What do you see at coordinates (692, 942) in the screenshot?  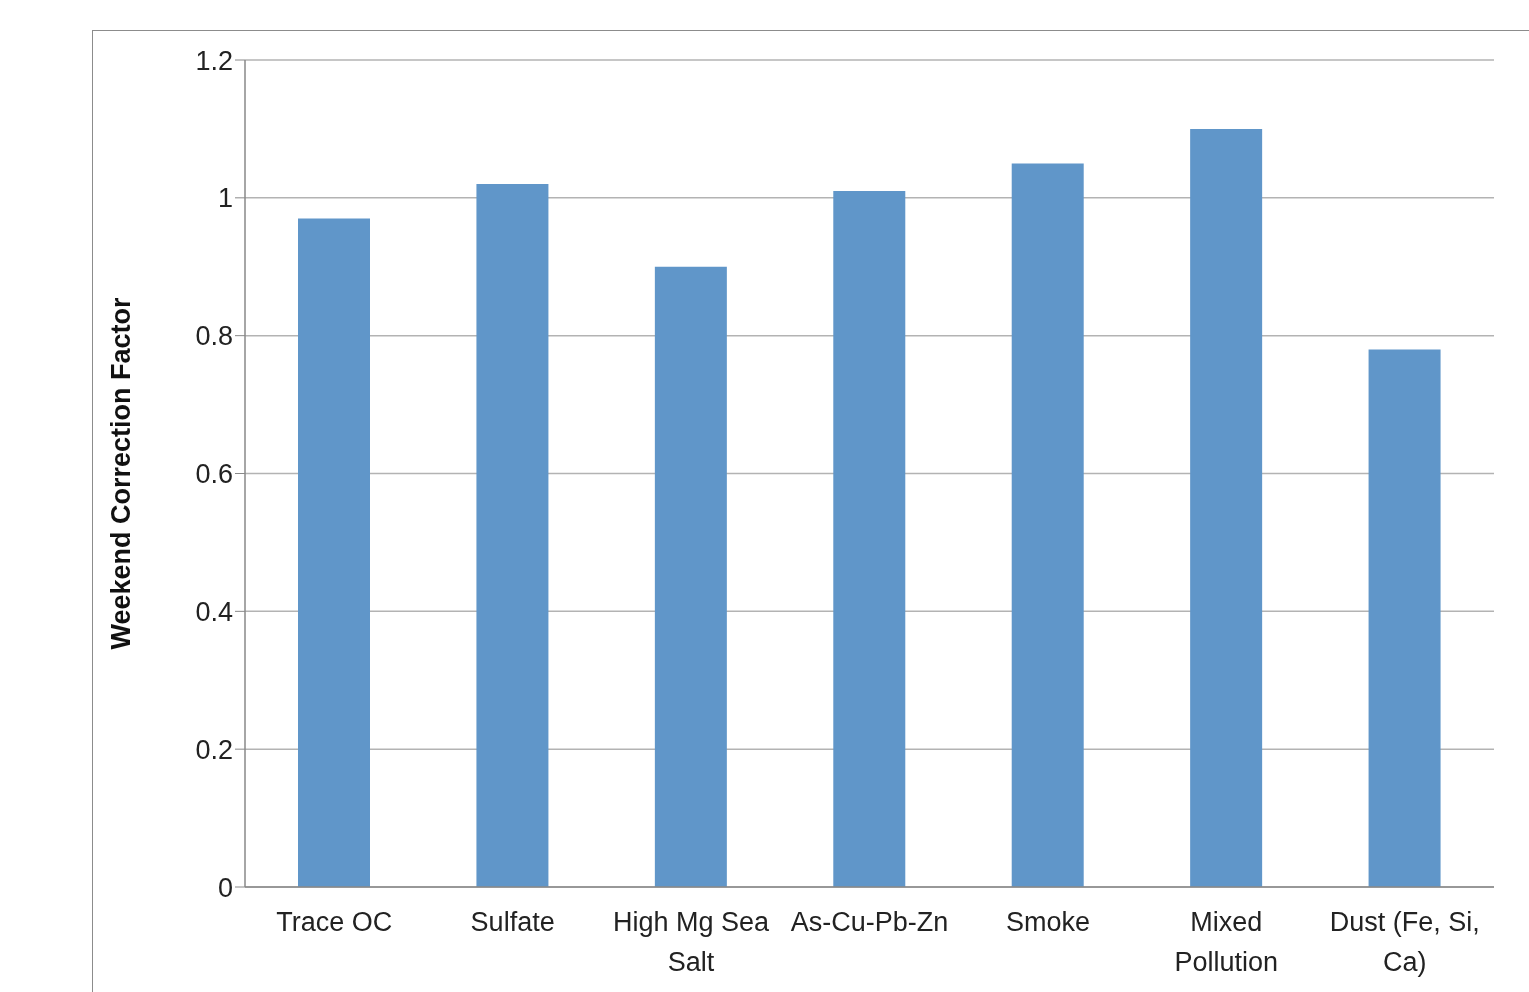 I see `x-tick-label: High Mg Sea Salt` at bounding box center [692, 942].